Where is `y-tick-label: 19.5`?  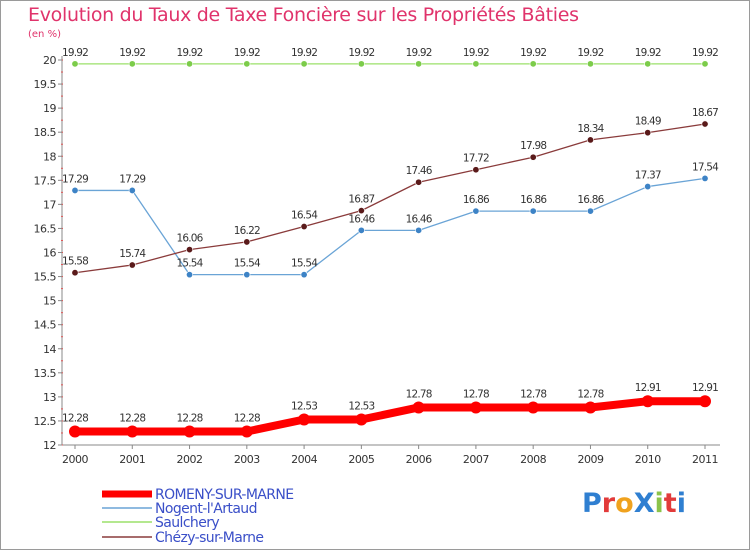
y-tick-label: 19.5 is located at coordinates (45, 84).